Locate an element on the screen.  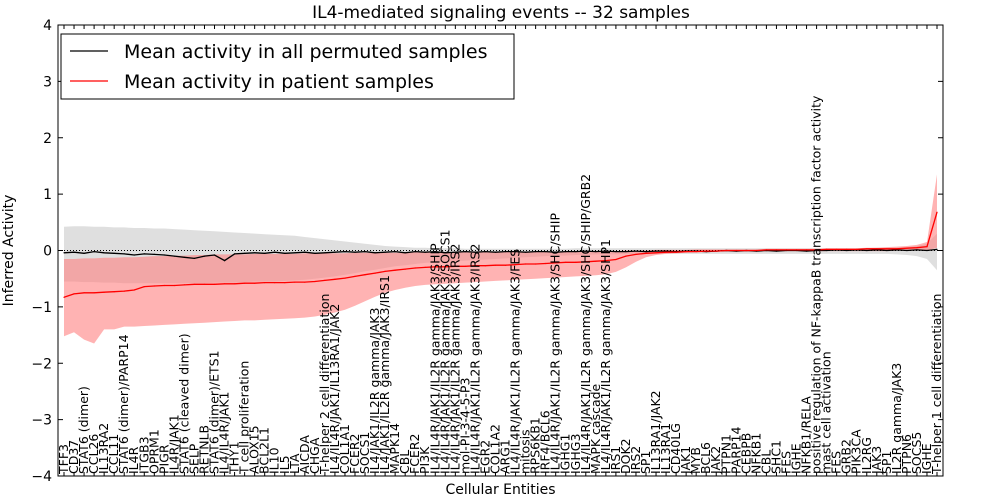
x-tick-label: ALOX15 is located at coordinates (254, 449).